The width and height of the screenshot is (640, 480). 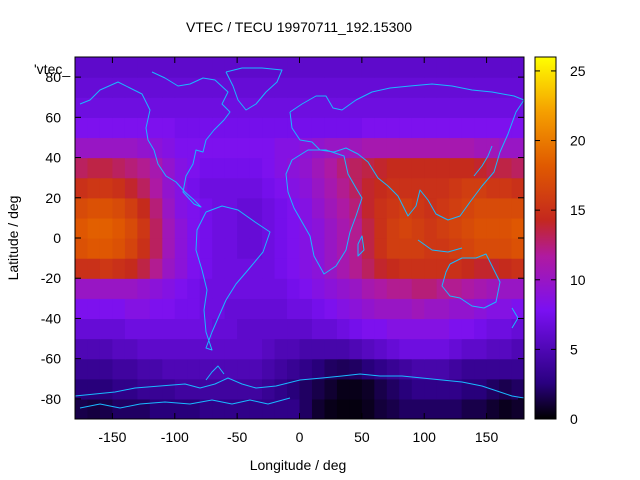 I want to click on colorbar-tick-label: 10, so click(x=578, y=280).